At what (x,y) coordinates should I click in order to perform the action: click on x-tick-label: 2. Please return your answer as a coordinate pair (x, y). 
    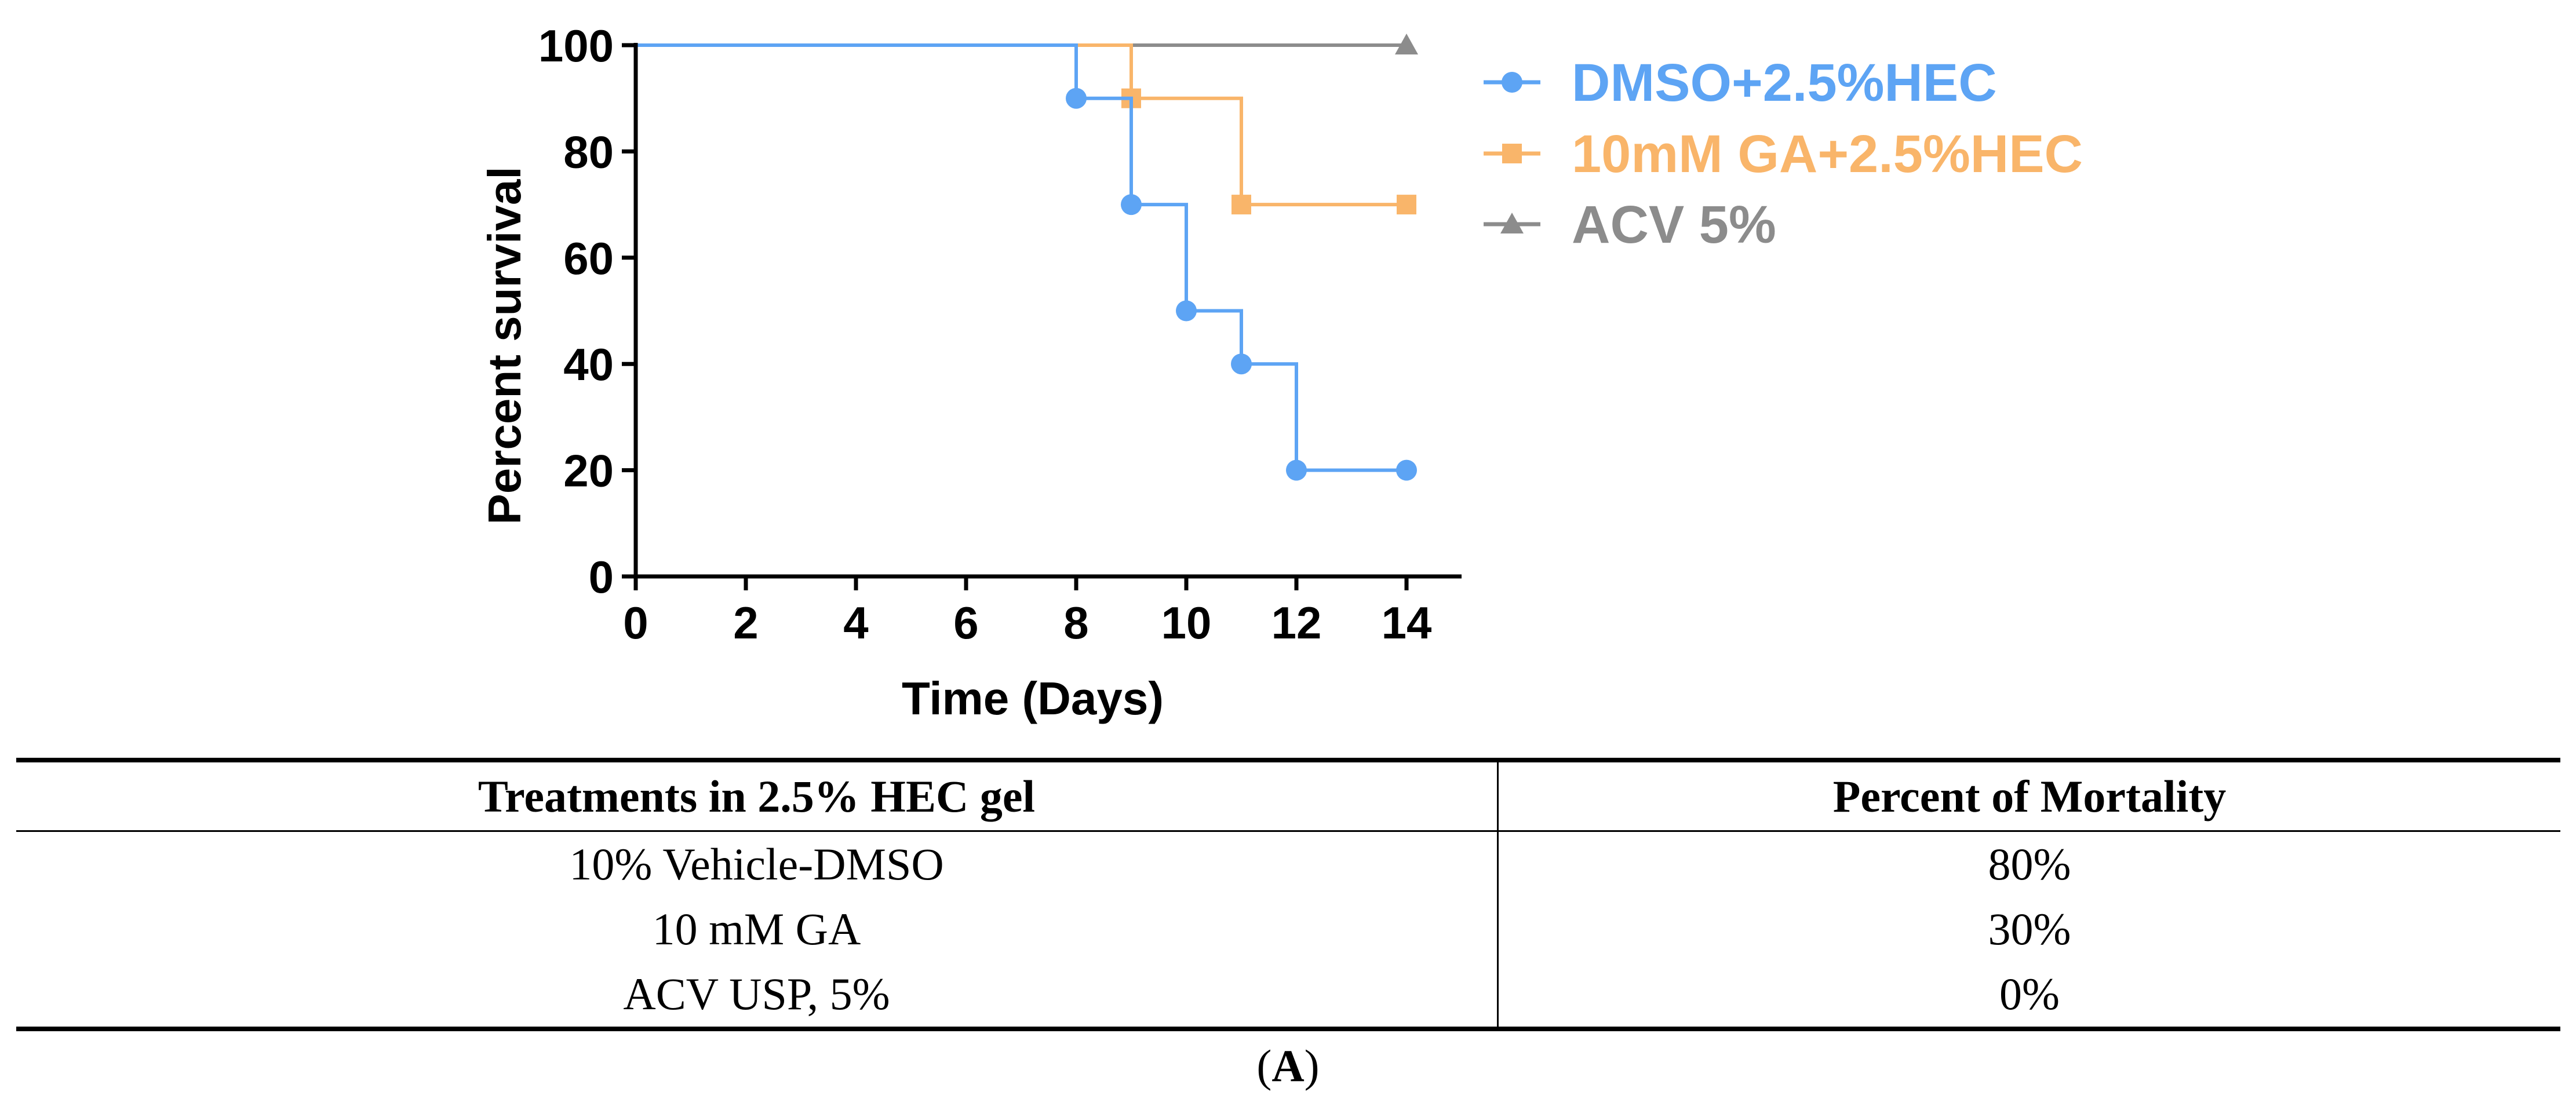
    Looking at the image, I should click on (745, 623).